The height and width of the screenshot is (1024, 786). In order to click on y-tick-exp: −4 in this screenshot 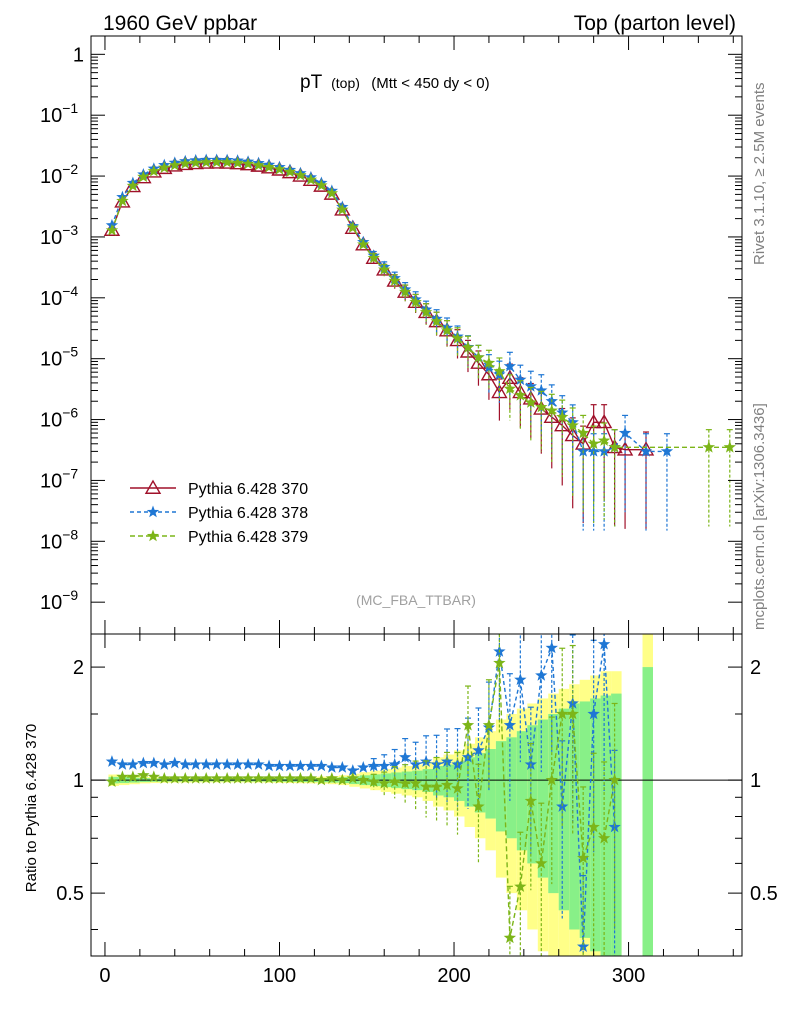, I will do `click(70, 291)`.